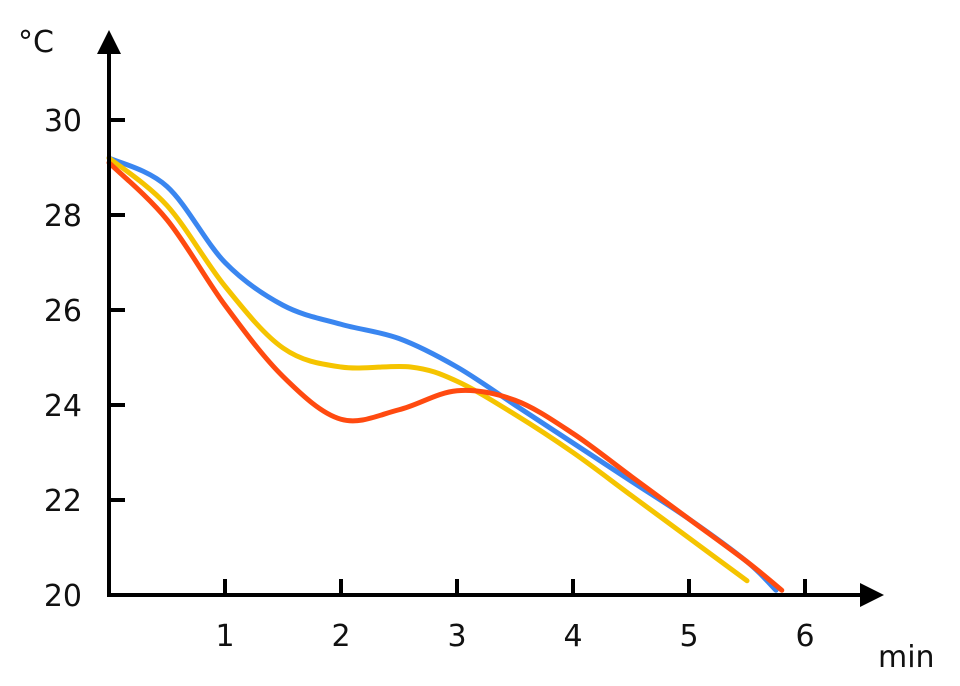  What do you see at coordinates (36, 42) in the screenshot?
I see `y-axis-unit-label: °C` at bounding box center [36, 42].